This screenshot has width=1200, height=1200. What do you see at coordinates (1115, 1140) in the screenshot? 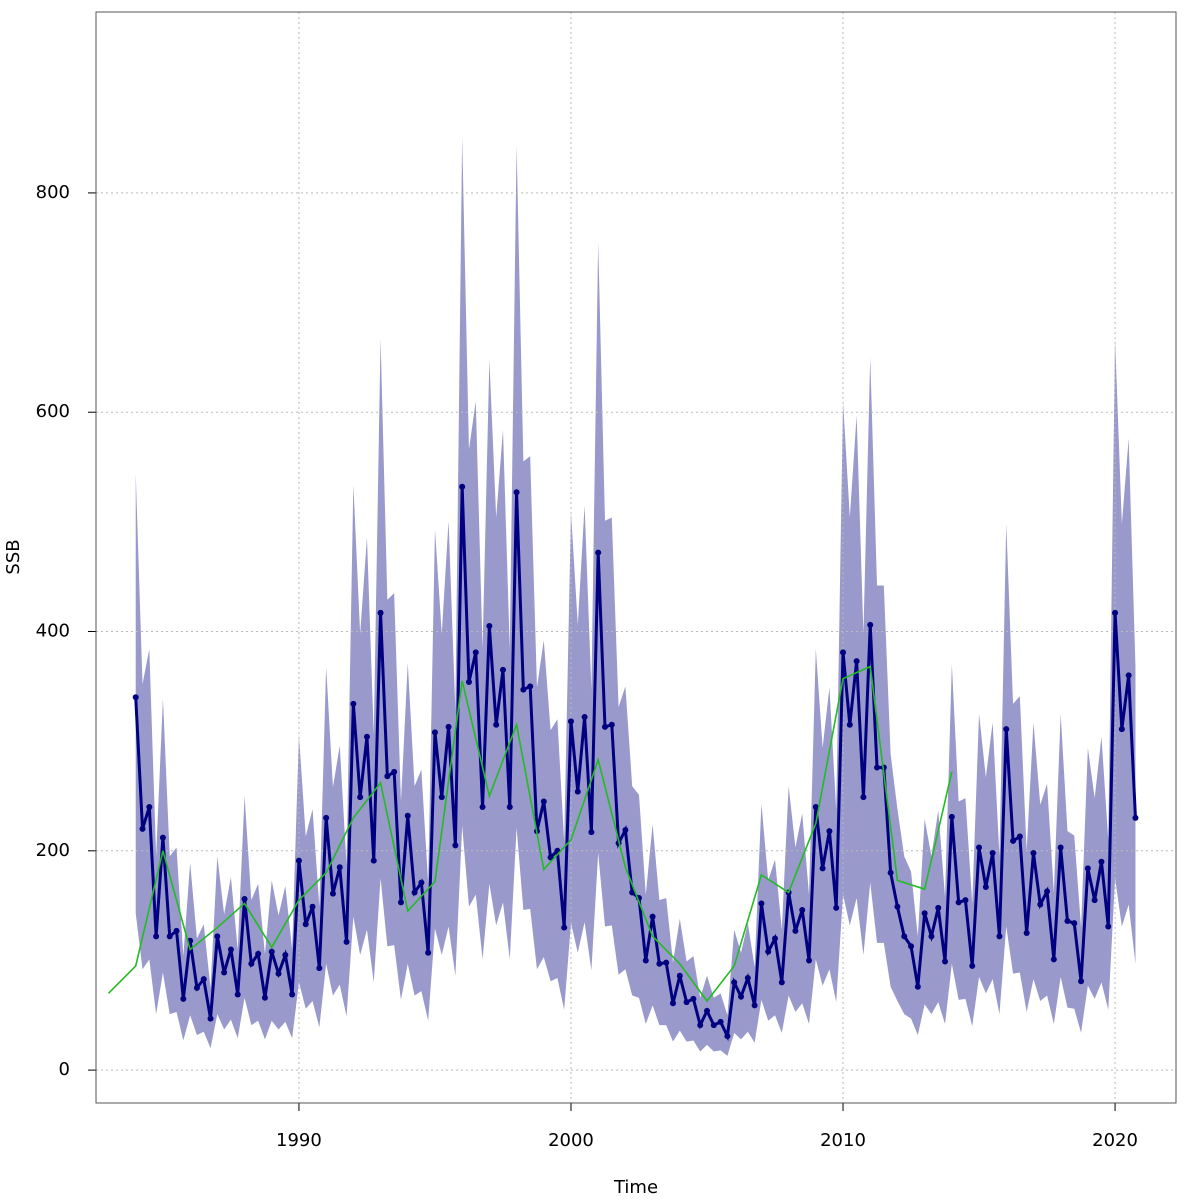
I see `x-tick-label: 2020` at bounding box center [1115, 1140].